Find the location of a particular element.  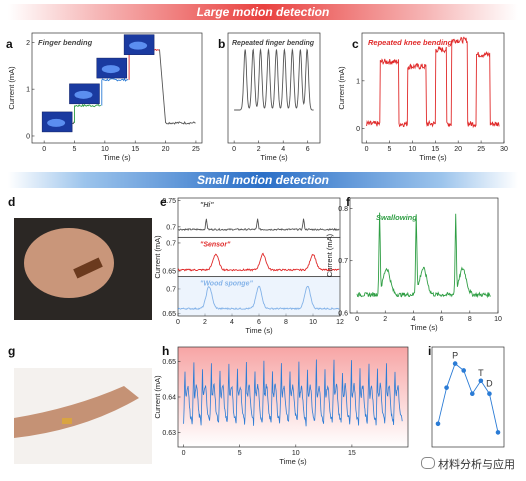

chart-e-sub2-xtick-label: 8 is located at coordinates (286, 322).